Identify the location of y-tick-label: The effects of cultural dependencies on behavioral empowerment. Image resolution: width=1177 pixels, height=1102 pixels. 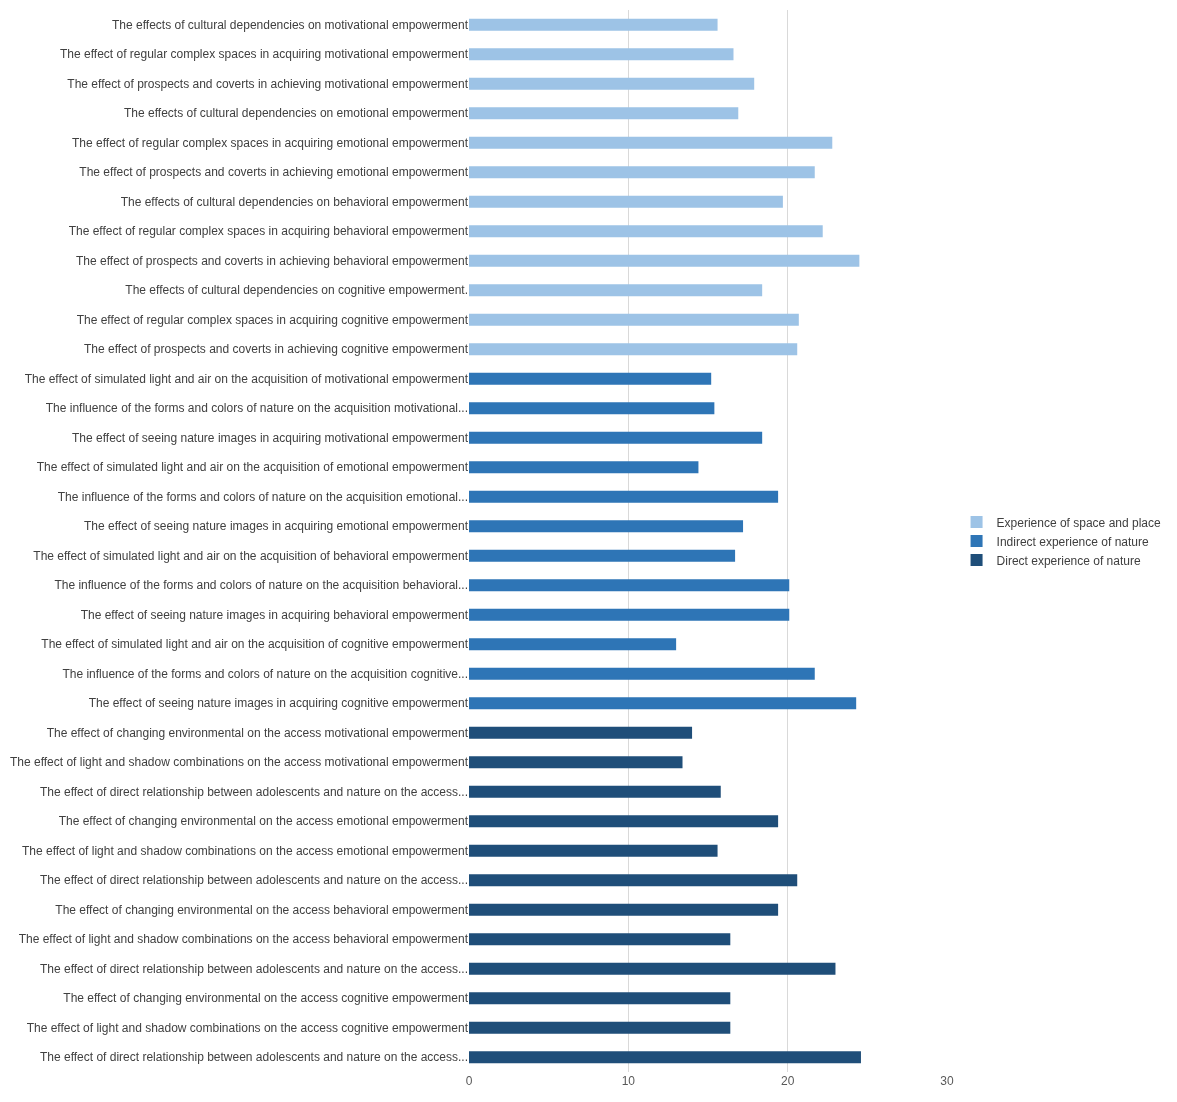
(294, 201).